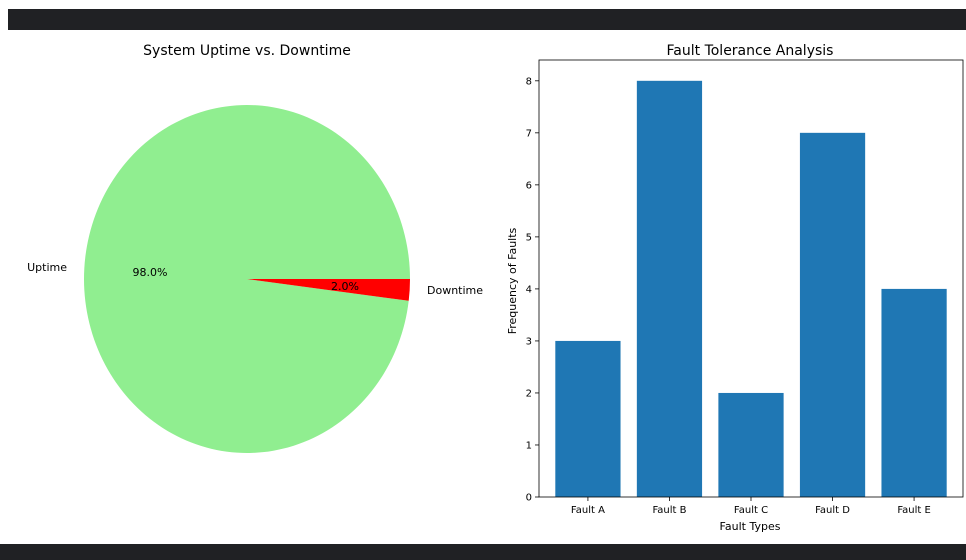  What do you see at coordinates (529, 81) in the screenshot?
I see `y-tick-label: 8` at bounding box center [529, 81].